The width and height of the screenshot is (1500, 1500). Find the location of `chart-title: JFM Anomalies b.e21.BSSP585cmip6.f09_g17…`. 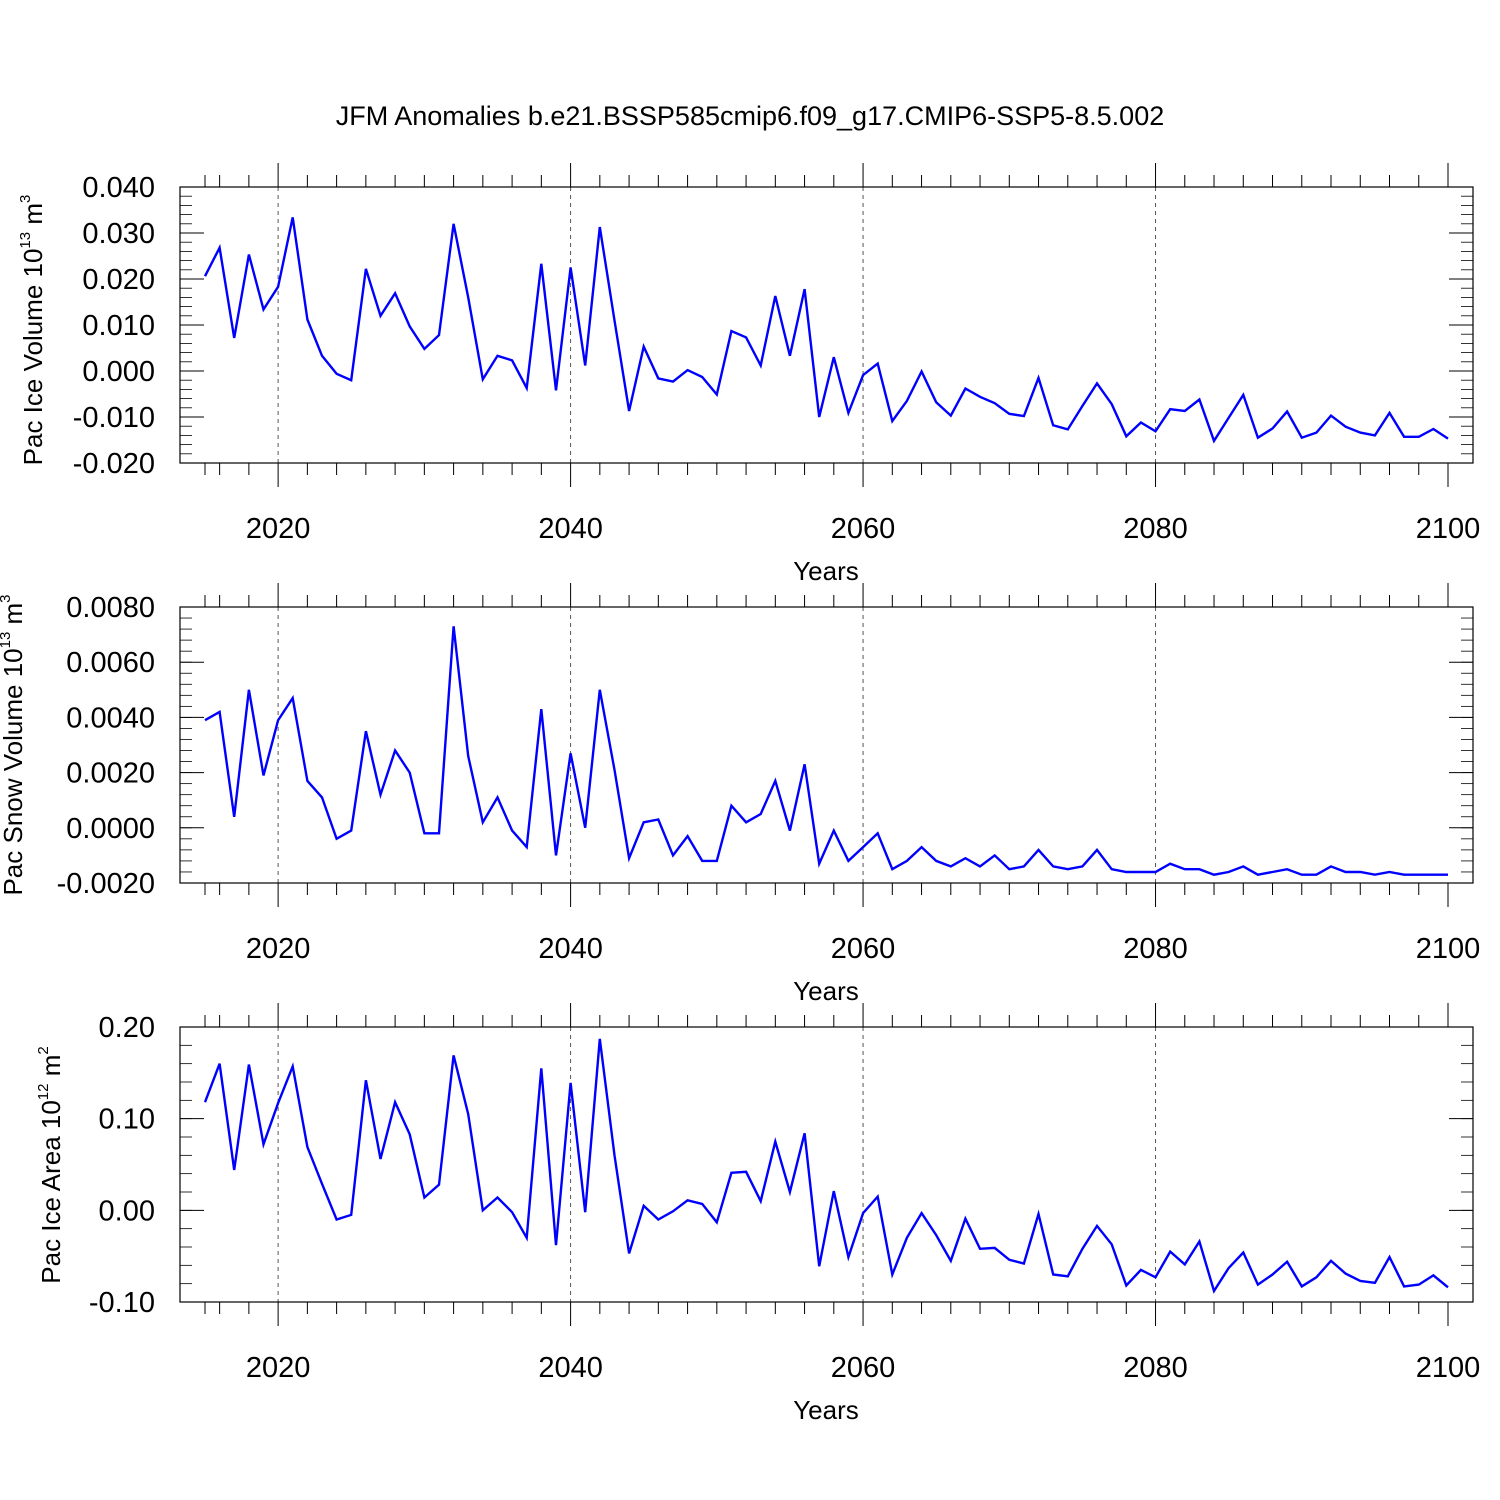

chart-title: JFM Anomalies b.e21.BSSP585cmip6.f09_g17… is located at coordinates (750, 116).